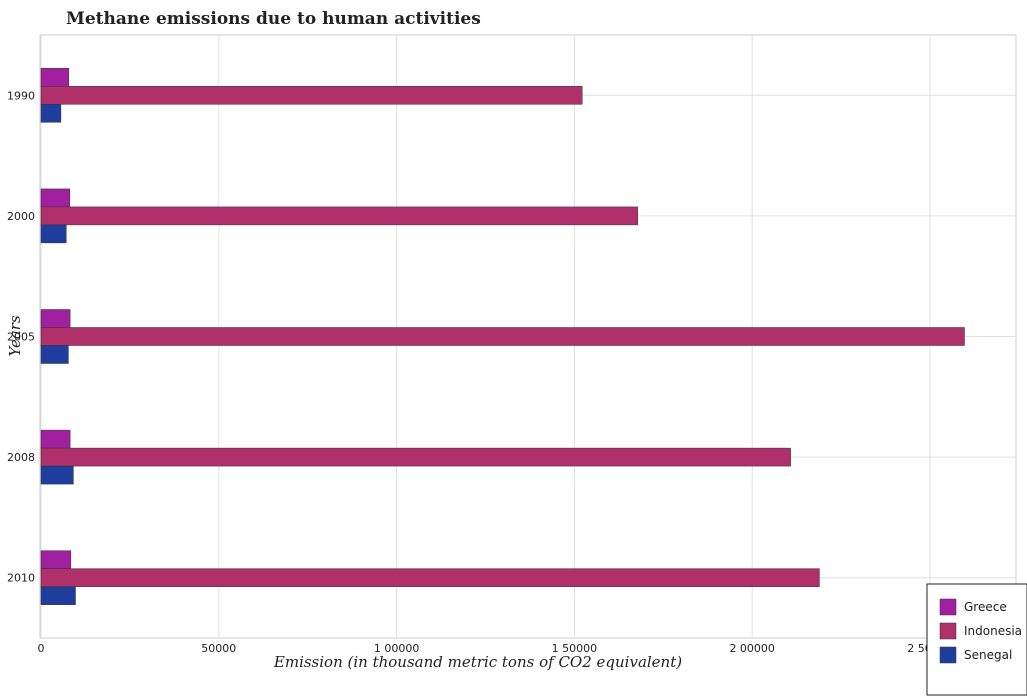 The image size is (1027, 700). Describe the element at coordinates (948, 655) in the screenshot. I see `legend-swatch-senegal` at that location.